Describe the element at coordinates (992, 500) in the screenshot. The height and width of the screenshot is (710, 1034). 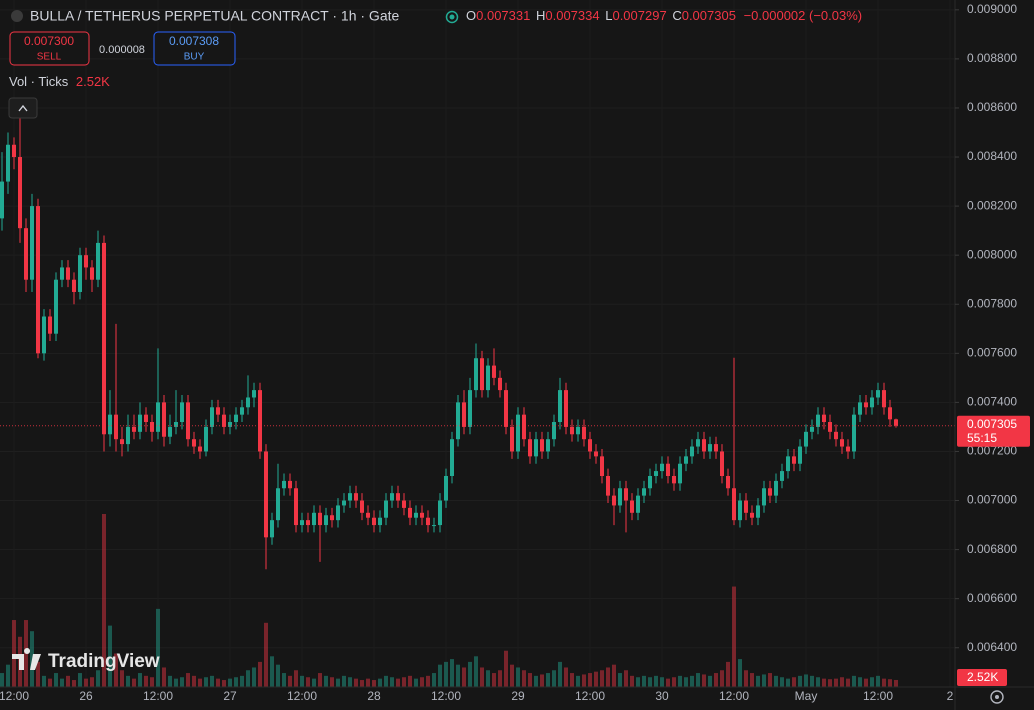
I see `y-tick-label: 0.007000` at that location.